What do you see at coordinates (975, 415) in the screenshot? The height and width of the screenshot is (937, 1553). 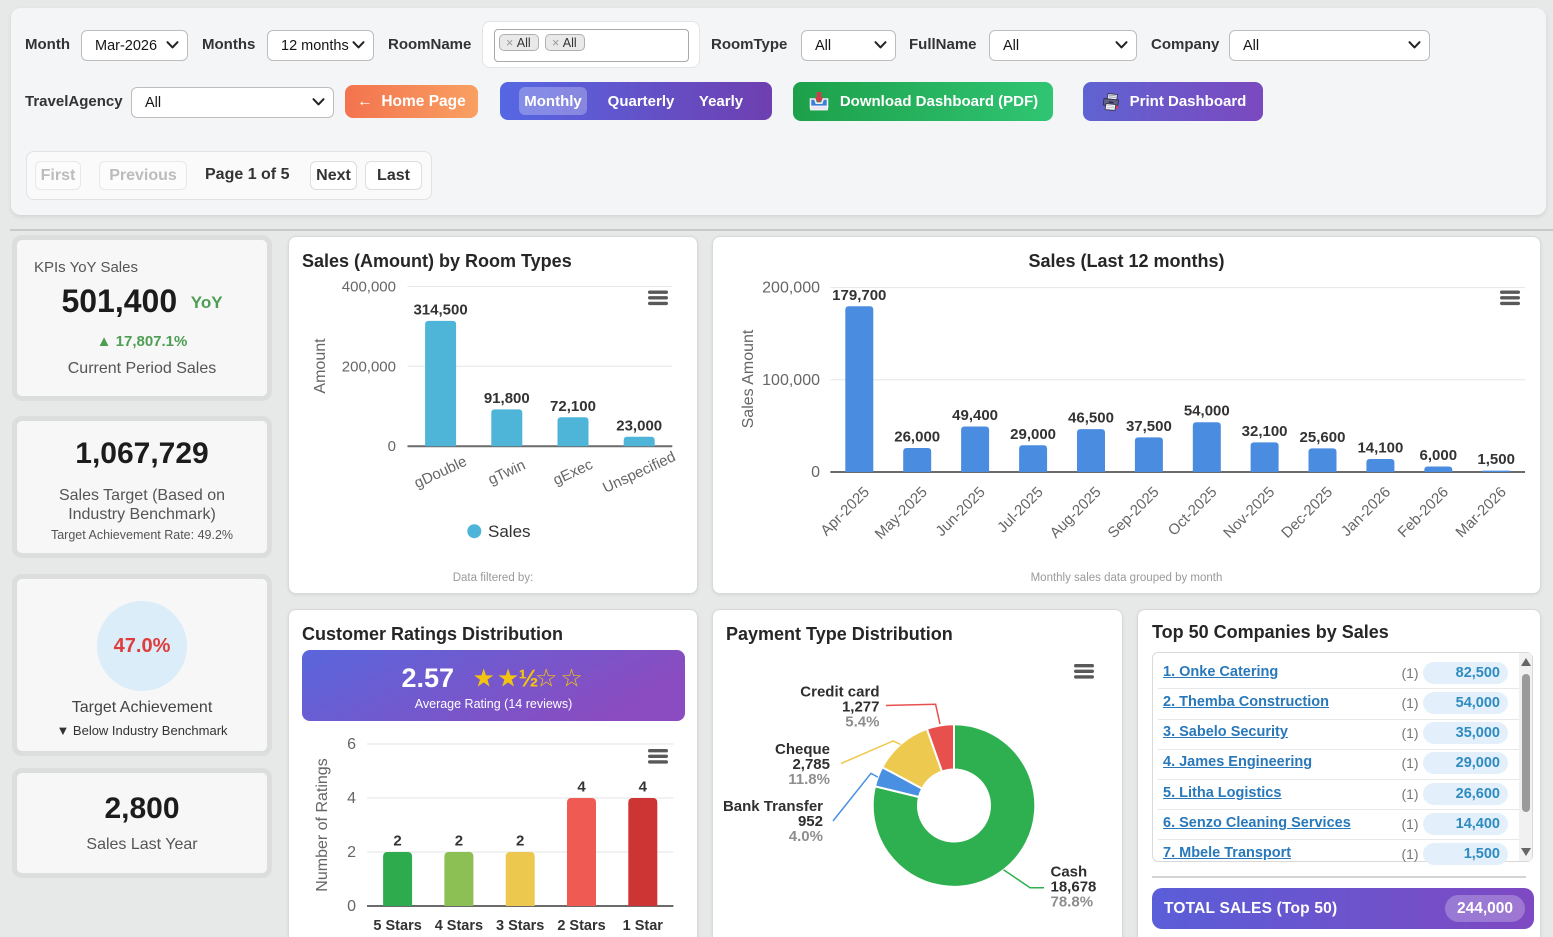 I see `svg-text: 49,400` at bounding box center [975, 415].